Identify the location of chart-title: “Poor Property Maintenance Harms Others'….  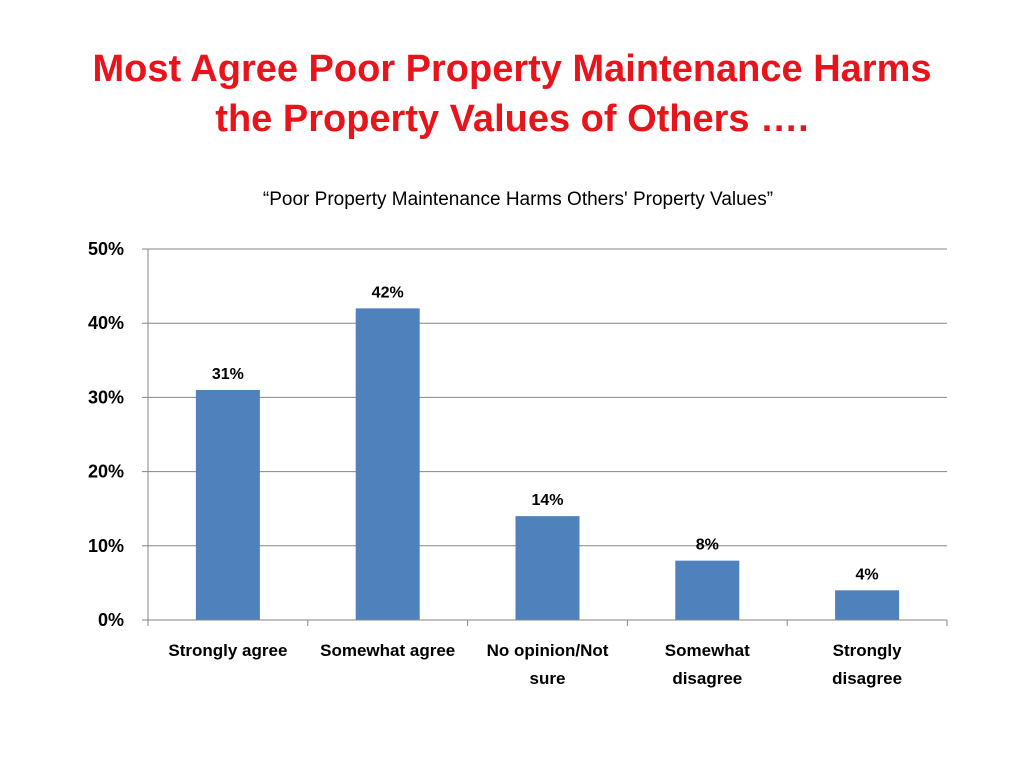
(518, 199).